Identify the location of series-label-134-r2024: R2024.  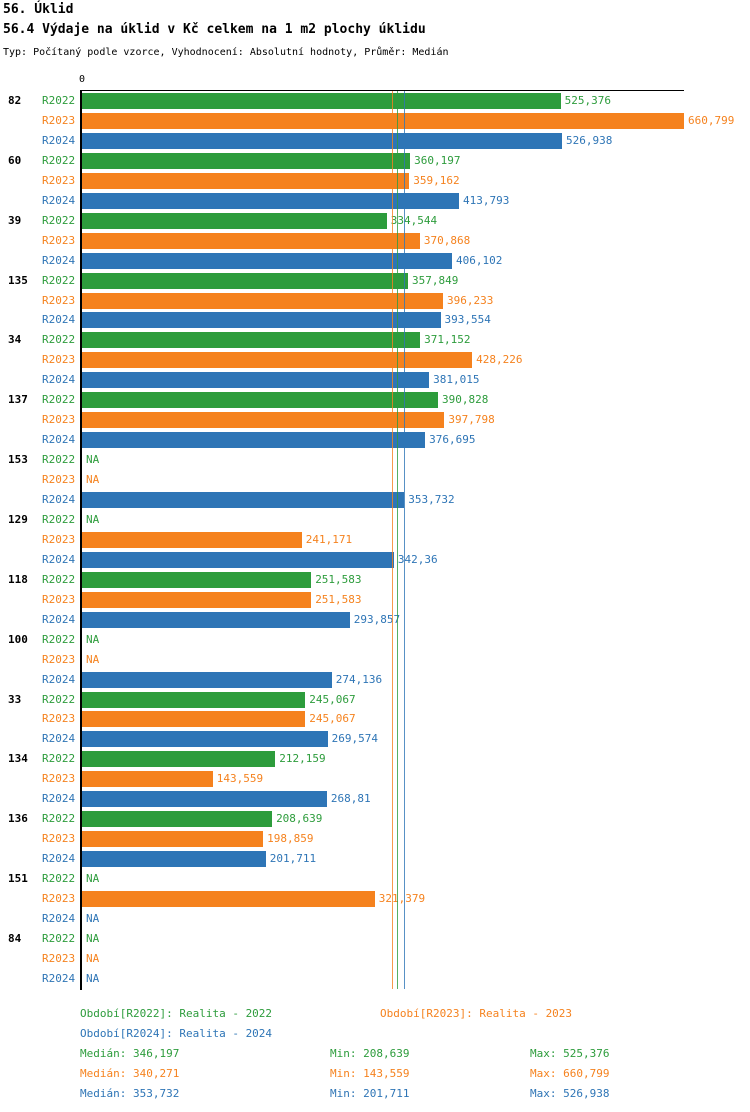
(59, 799).